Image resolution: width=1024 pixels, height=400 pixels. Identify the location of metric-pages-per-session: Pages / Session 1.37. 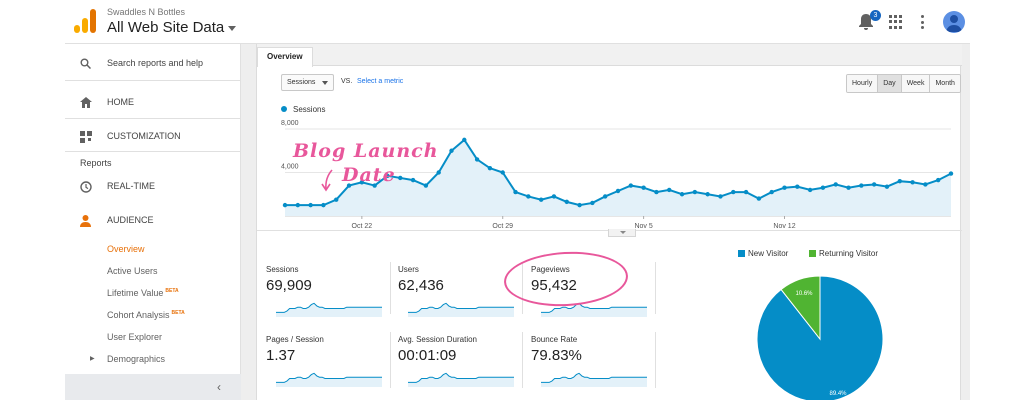
(329, 361).